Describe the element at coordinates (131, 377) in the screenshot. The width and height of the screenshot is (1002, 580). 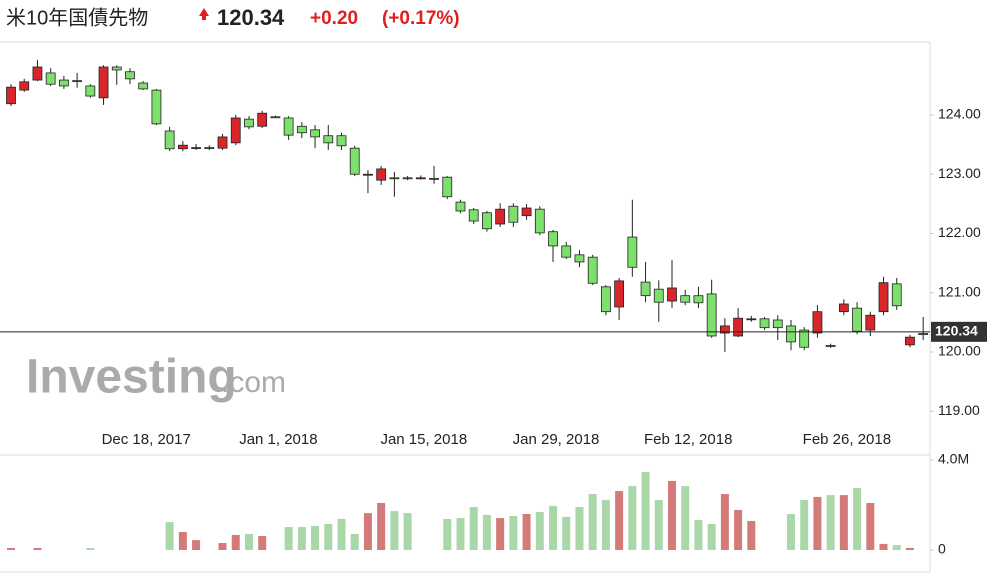
I see `watermark-brand: Investing` at that location.